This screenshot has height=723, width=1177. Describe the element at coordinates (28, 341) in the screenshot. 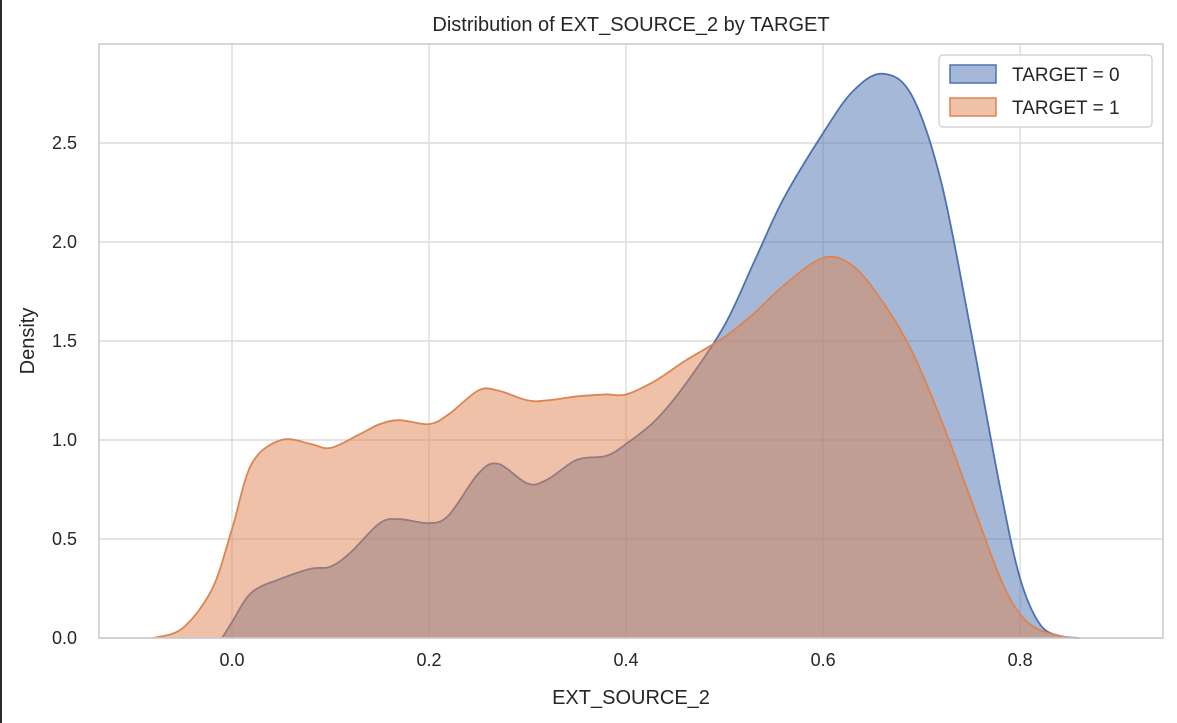

I see `y-axis-label: Density` at that location.